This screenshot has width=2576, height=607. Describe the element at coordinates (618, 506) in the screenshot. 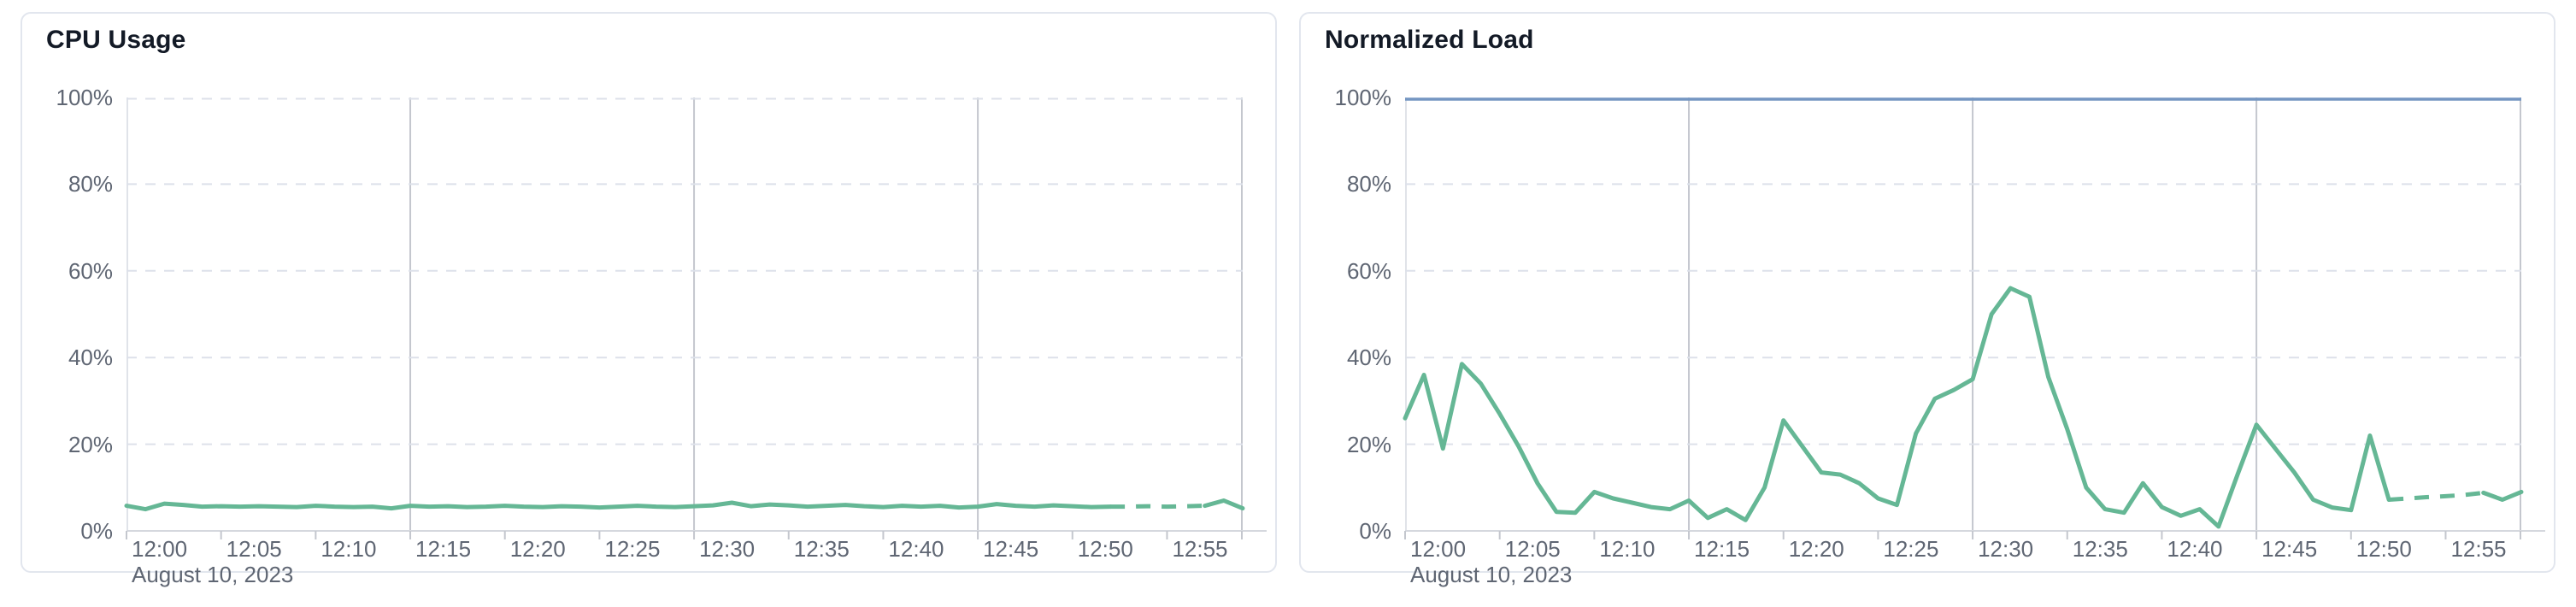

I see `series-line-solid` at that location.